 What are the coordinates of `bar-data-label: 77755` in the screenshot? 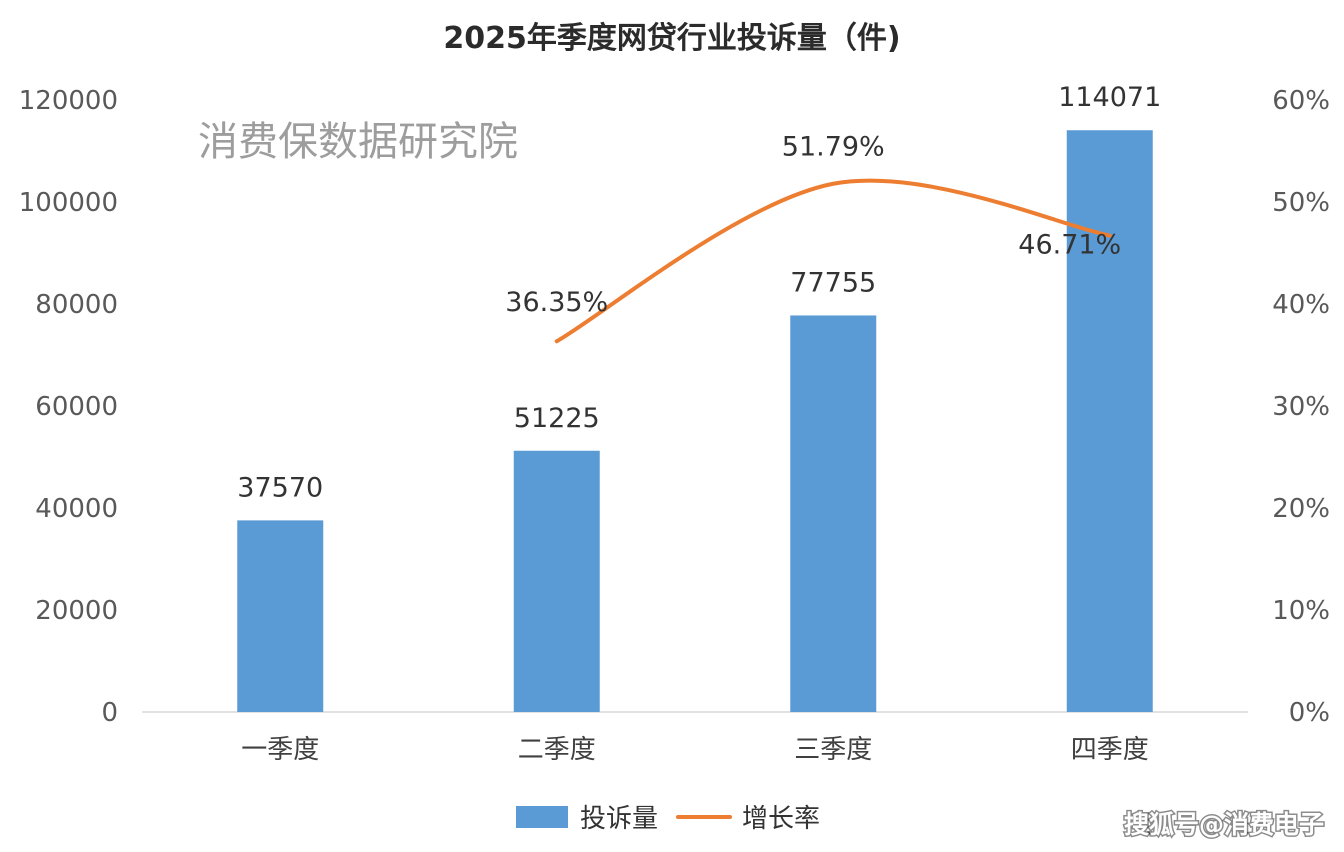 It's located at (833, 282).